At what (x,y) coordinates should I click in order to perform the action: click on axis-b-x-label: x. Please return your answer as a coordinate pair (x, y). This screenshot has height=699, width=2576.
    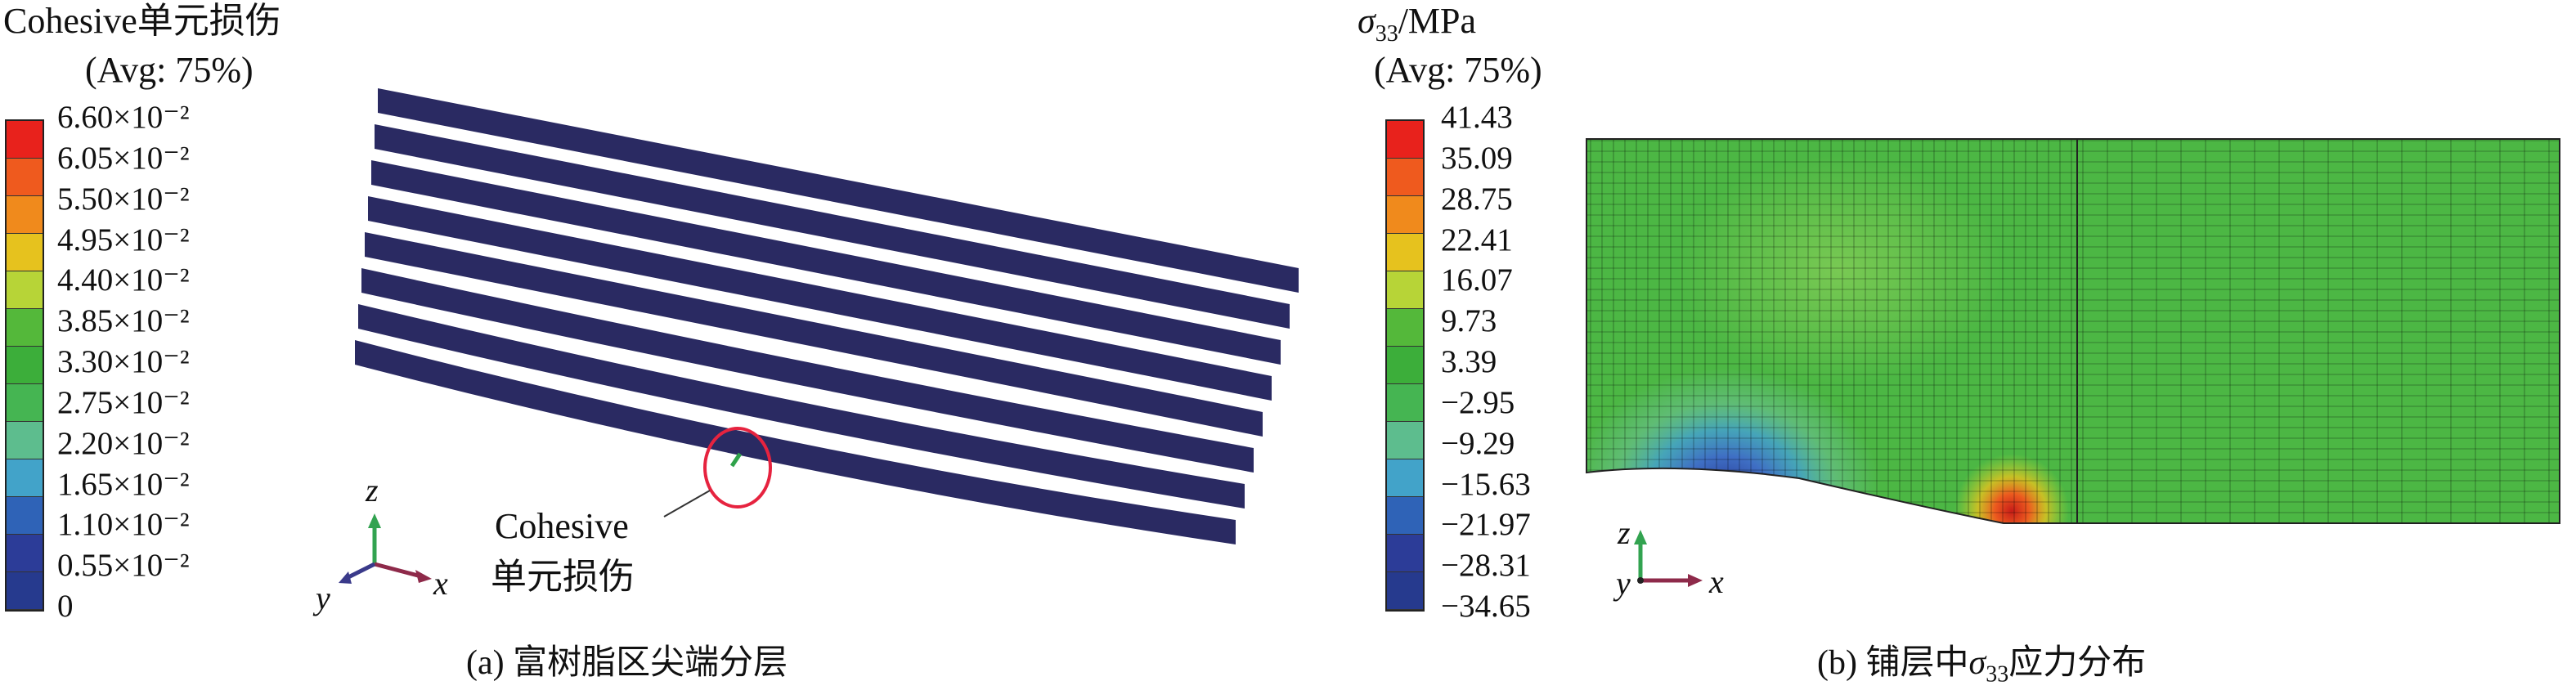
    Looking at the image, I should click on (1716, 581).